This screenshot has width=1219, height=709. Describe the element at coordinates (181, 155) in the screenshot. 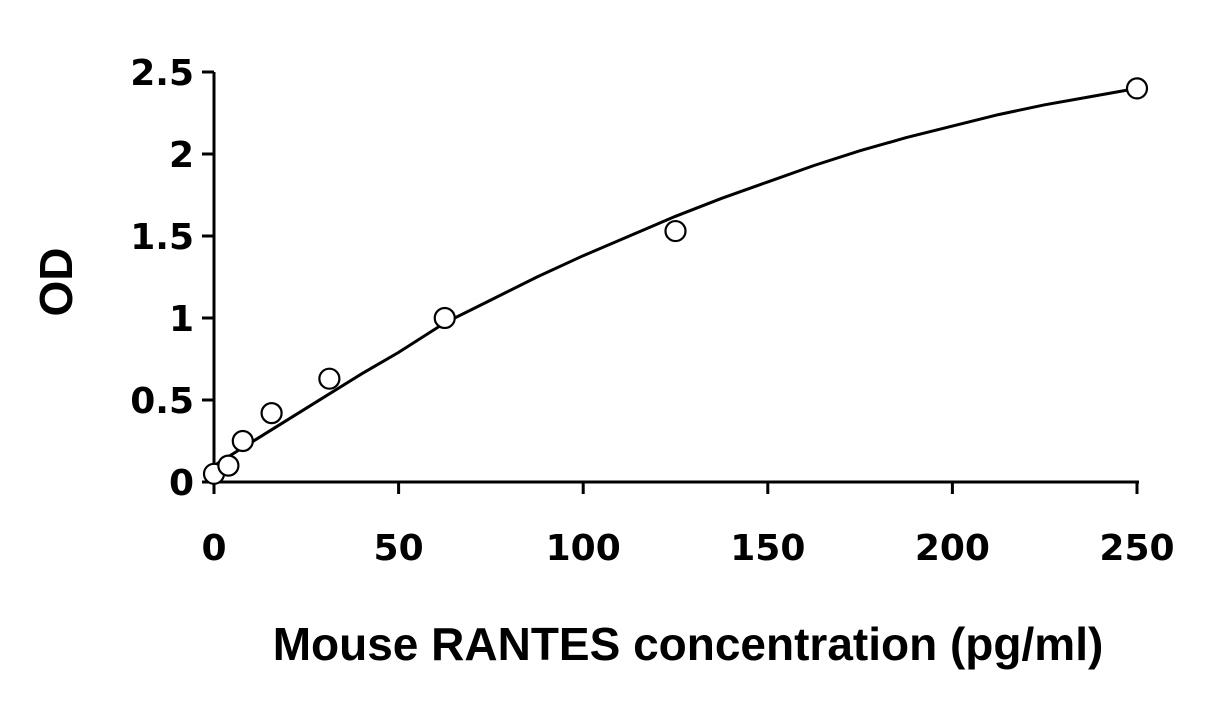

I see `y-tick-label: 2` at that location.